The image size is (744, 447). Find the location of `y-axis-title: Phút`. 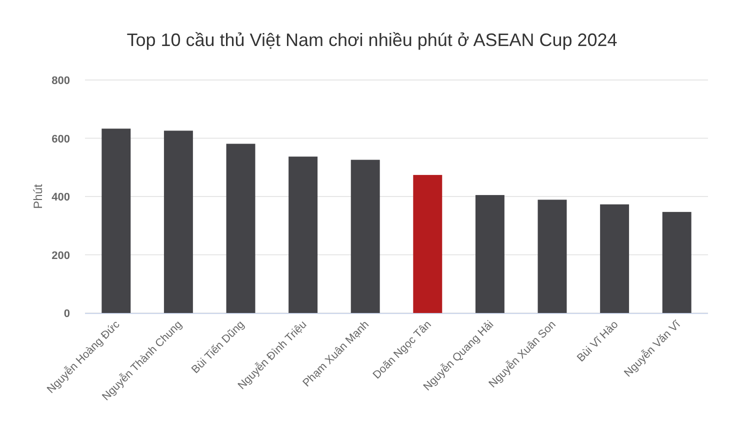

y-axis-title: Phút is located at coordinates (38, 196).